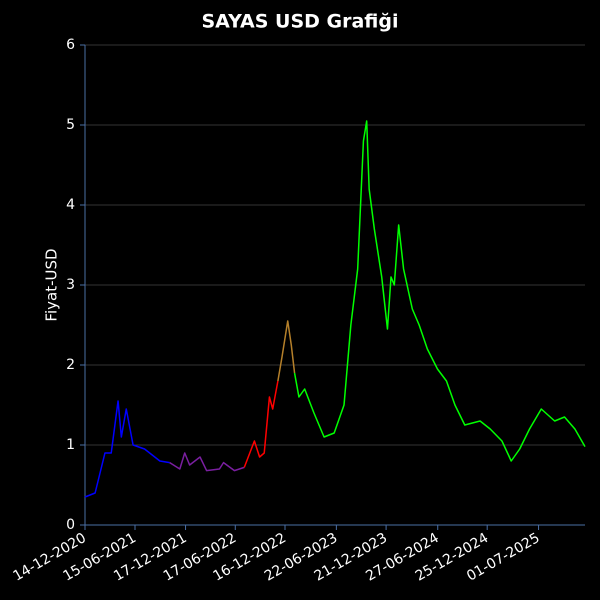 The height and width of the screenshot is (600, 600). Describe the element at coordinates (52, 284) in the screenshot. I see `y-axis-label: Fiyat-USD` at that location.